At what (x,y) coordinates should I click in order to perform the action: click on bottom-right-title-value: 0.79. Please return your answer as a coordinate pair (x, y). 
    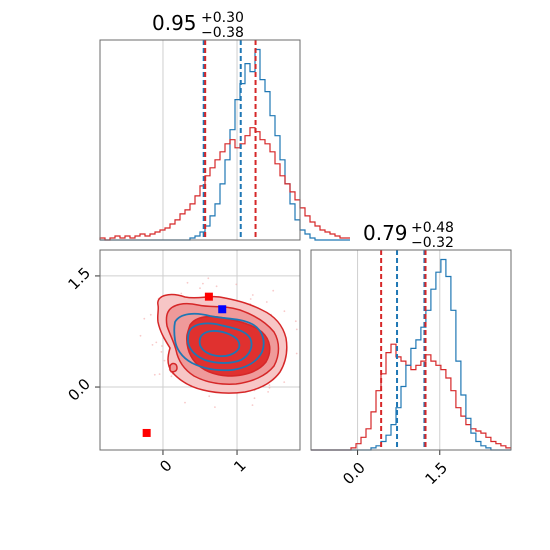
    Looking at the image, I should click on (385, 233).